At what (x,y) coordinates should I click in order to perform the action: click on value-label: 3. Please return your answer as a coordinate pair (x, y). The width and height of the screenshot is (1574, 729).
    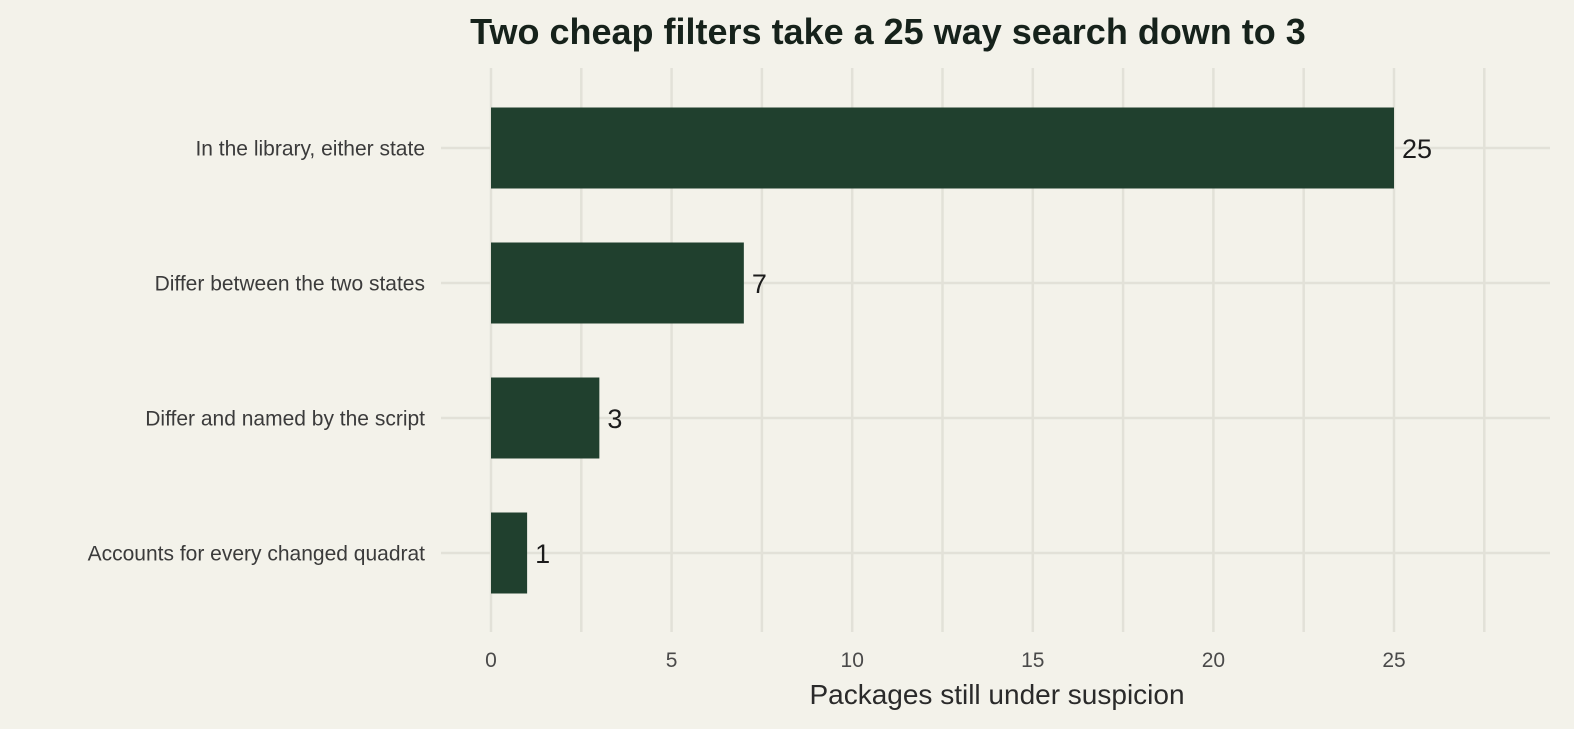
    Looking at the image, I should click on (614, 419).